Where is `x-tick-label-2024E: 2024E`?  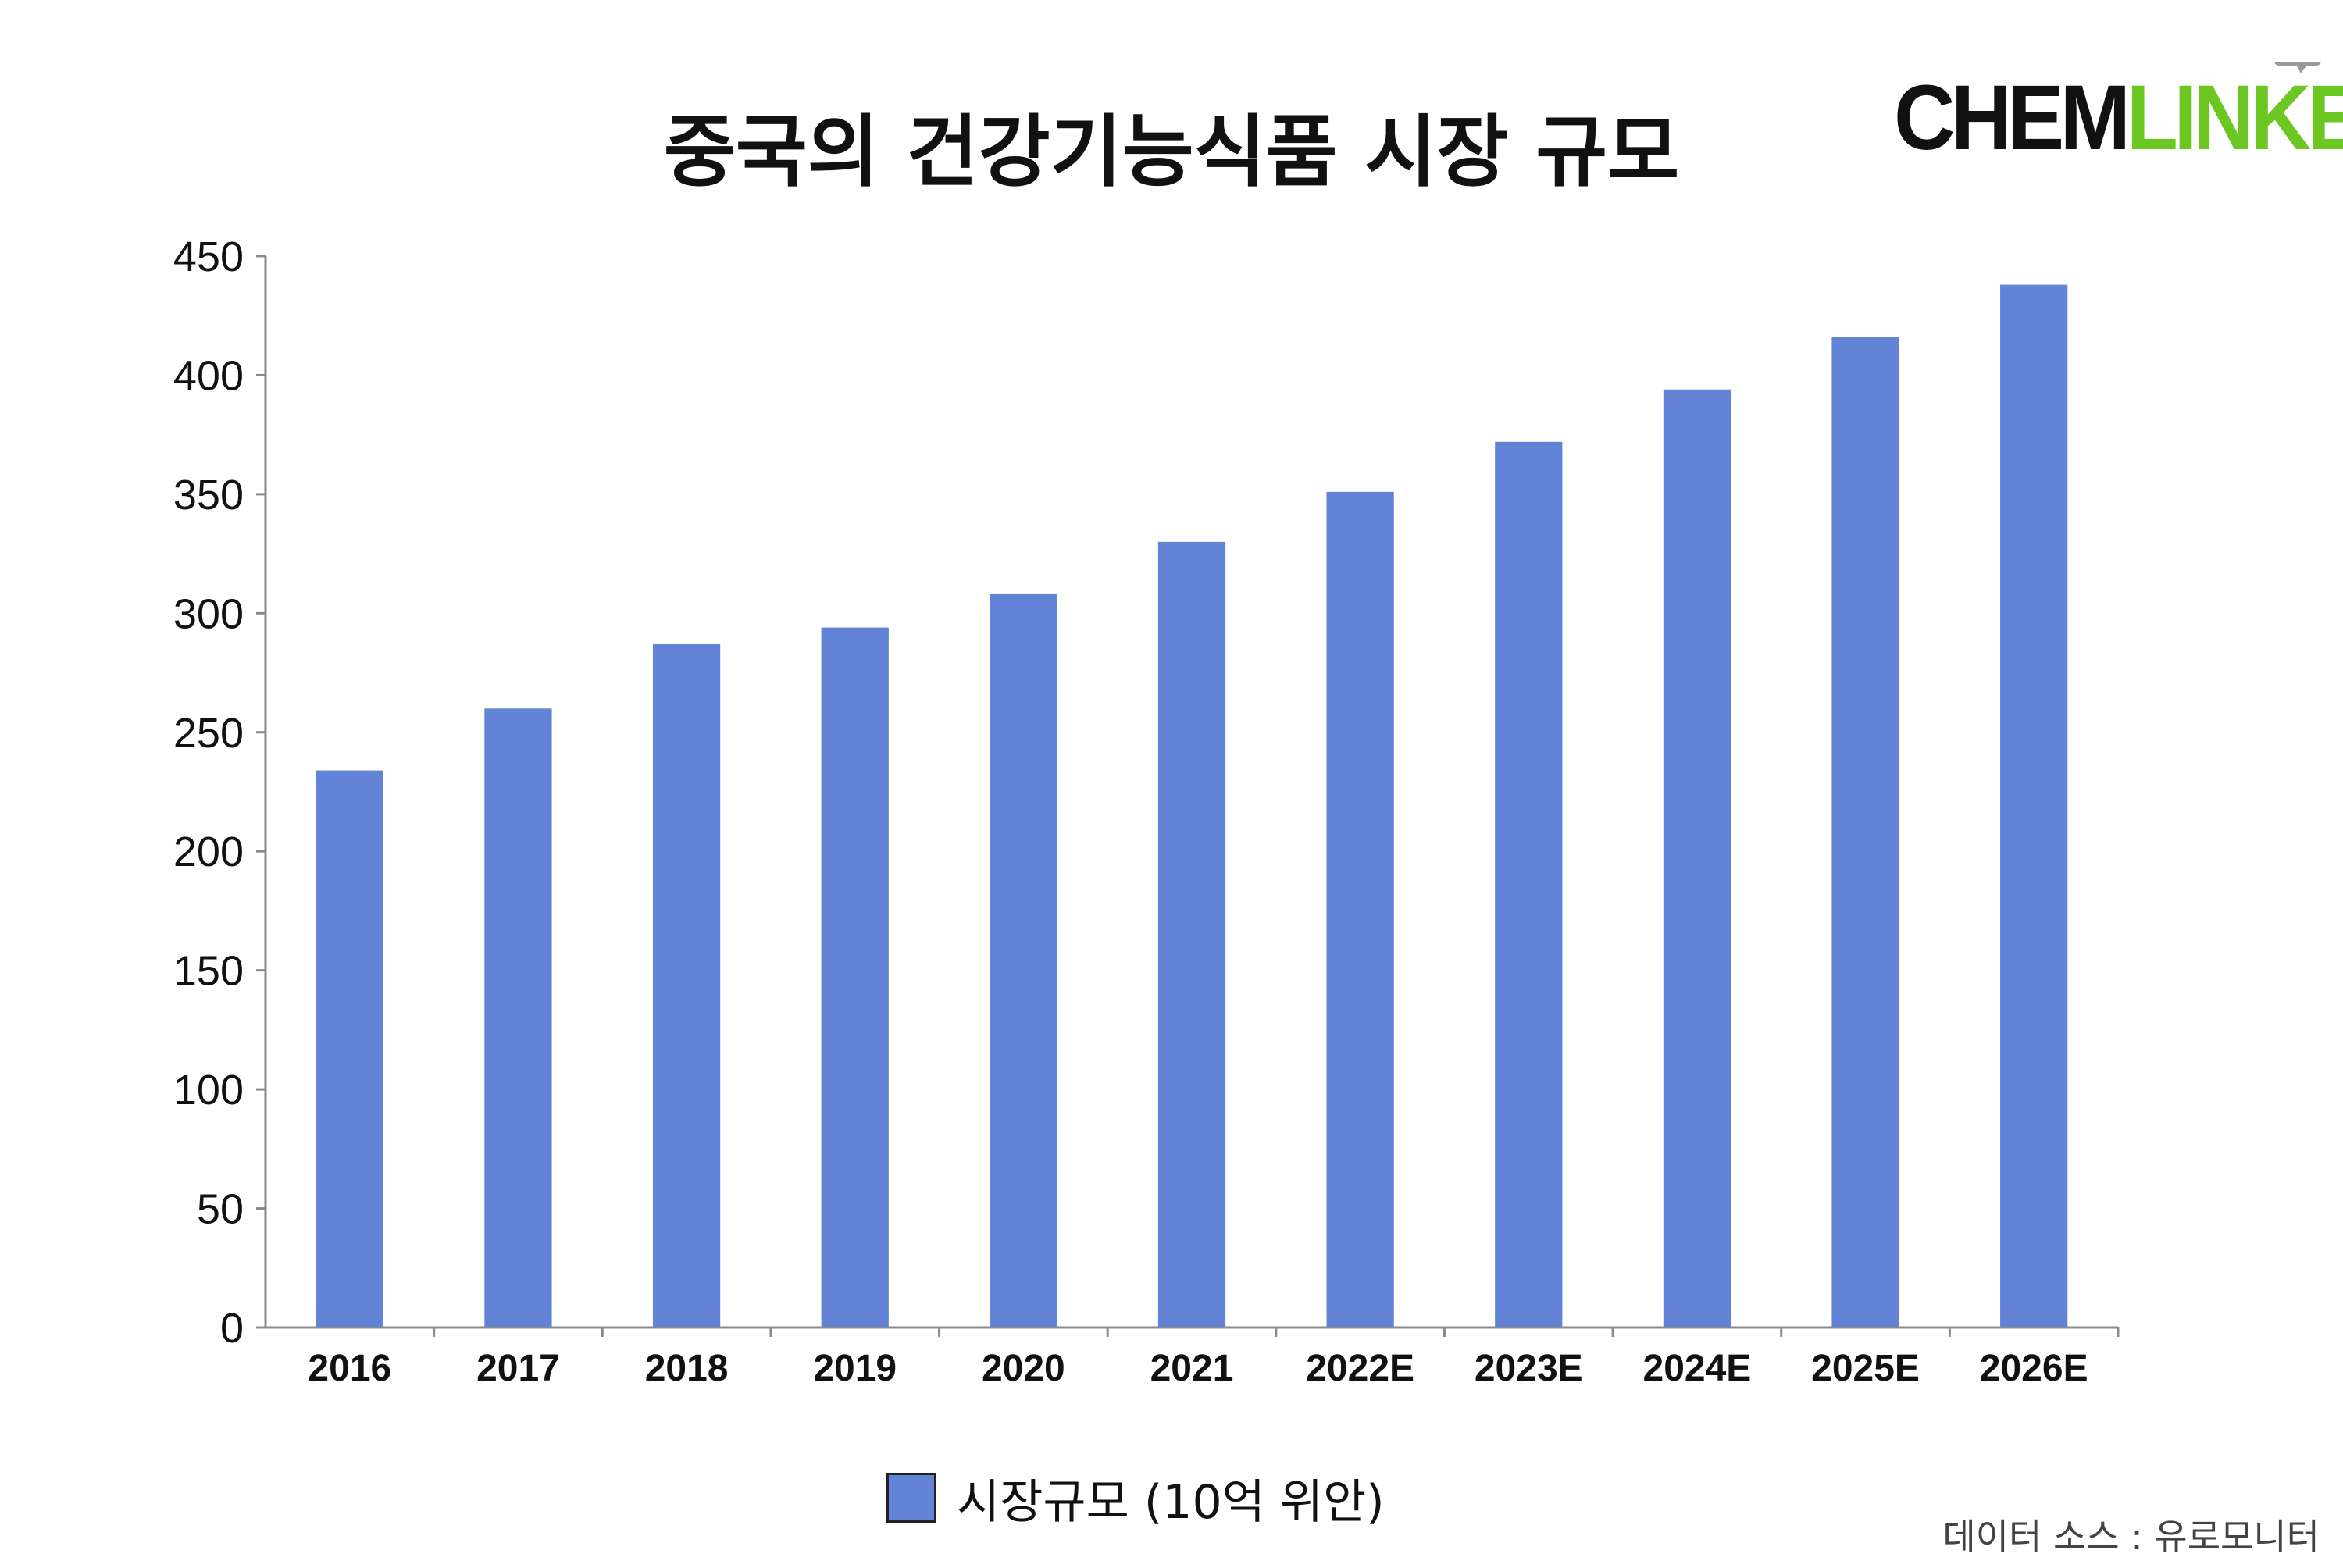
x-tick-label-2024E: 2024E is located at coordinates (1697, 1368).